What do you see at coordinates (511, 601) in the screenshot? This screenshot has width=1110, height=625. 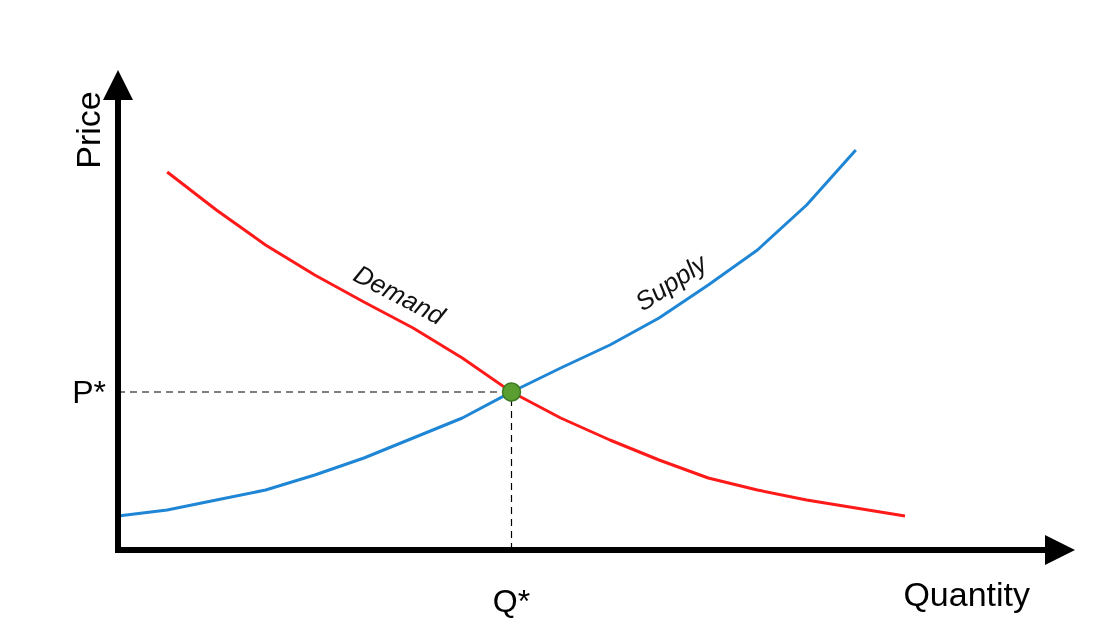 I see `text: Q*` at bounding box center [511, 601].